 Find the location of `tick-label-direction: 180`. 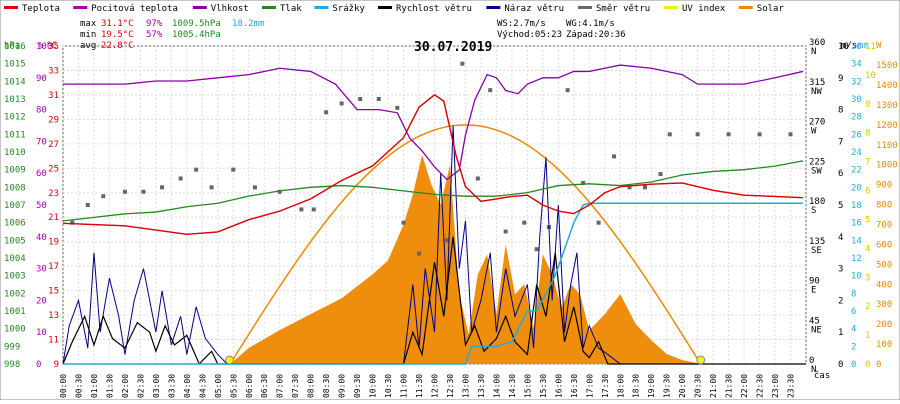

tick-label-direction: 180 is located at coordinates (817, 202).